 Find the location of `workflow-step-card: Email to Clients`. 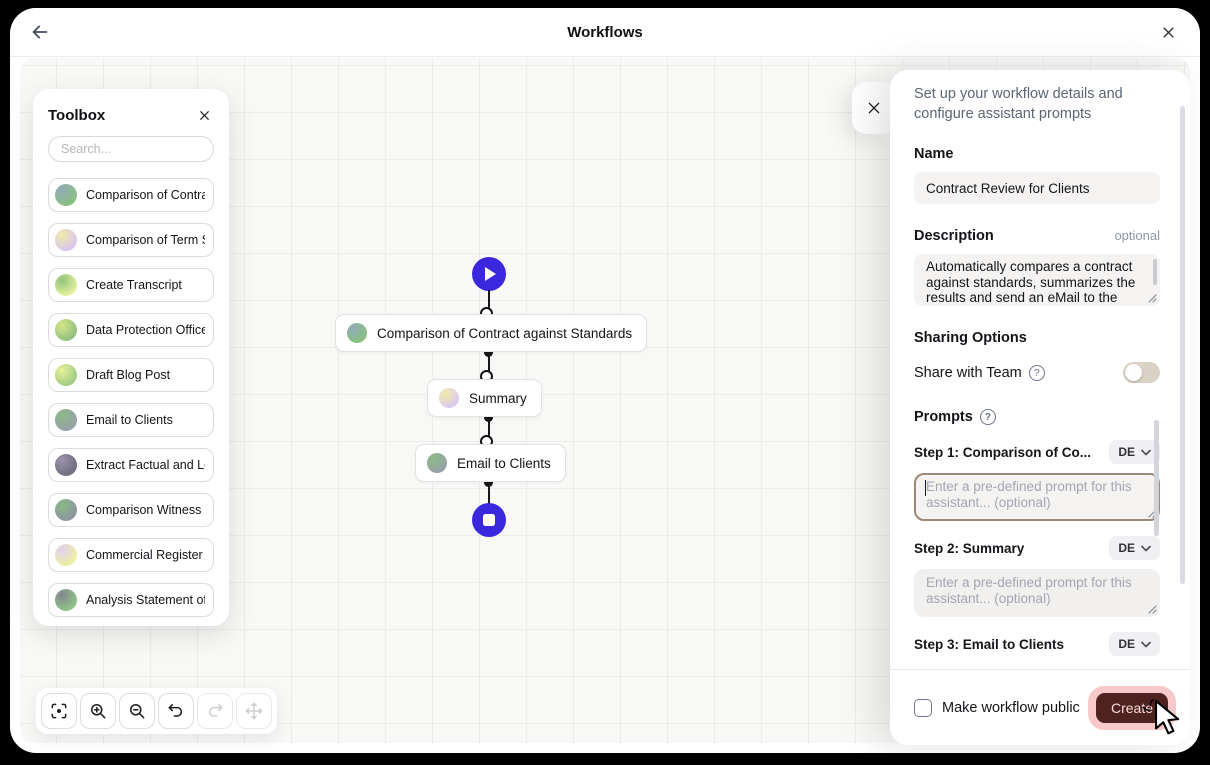

workflow-step-card: Email to Clients is located at coordinates (490, 463).